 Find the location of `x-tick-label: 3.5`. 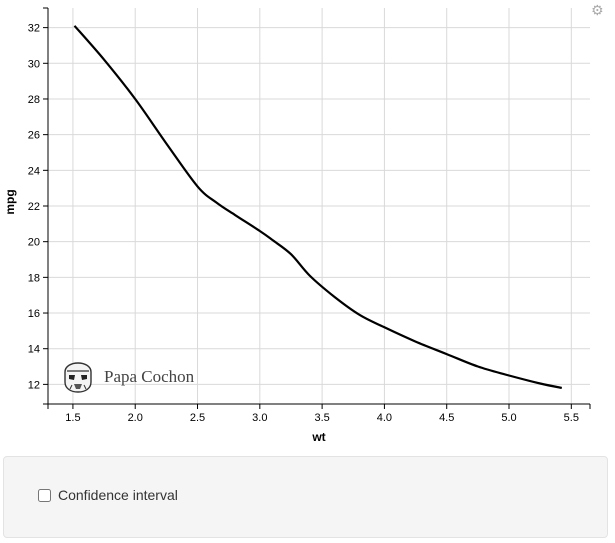

x-tick-label: 3.5 is located at coordinates (321, 418).